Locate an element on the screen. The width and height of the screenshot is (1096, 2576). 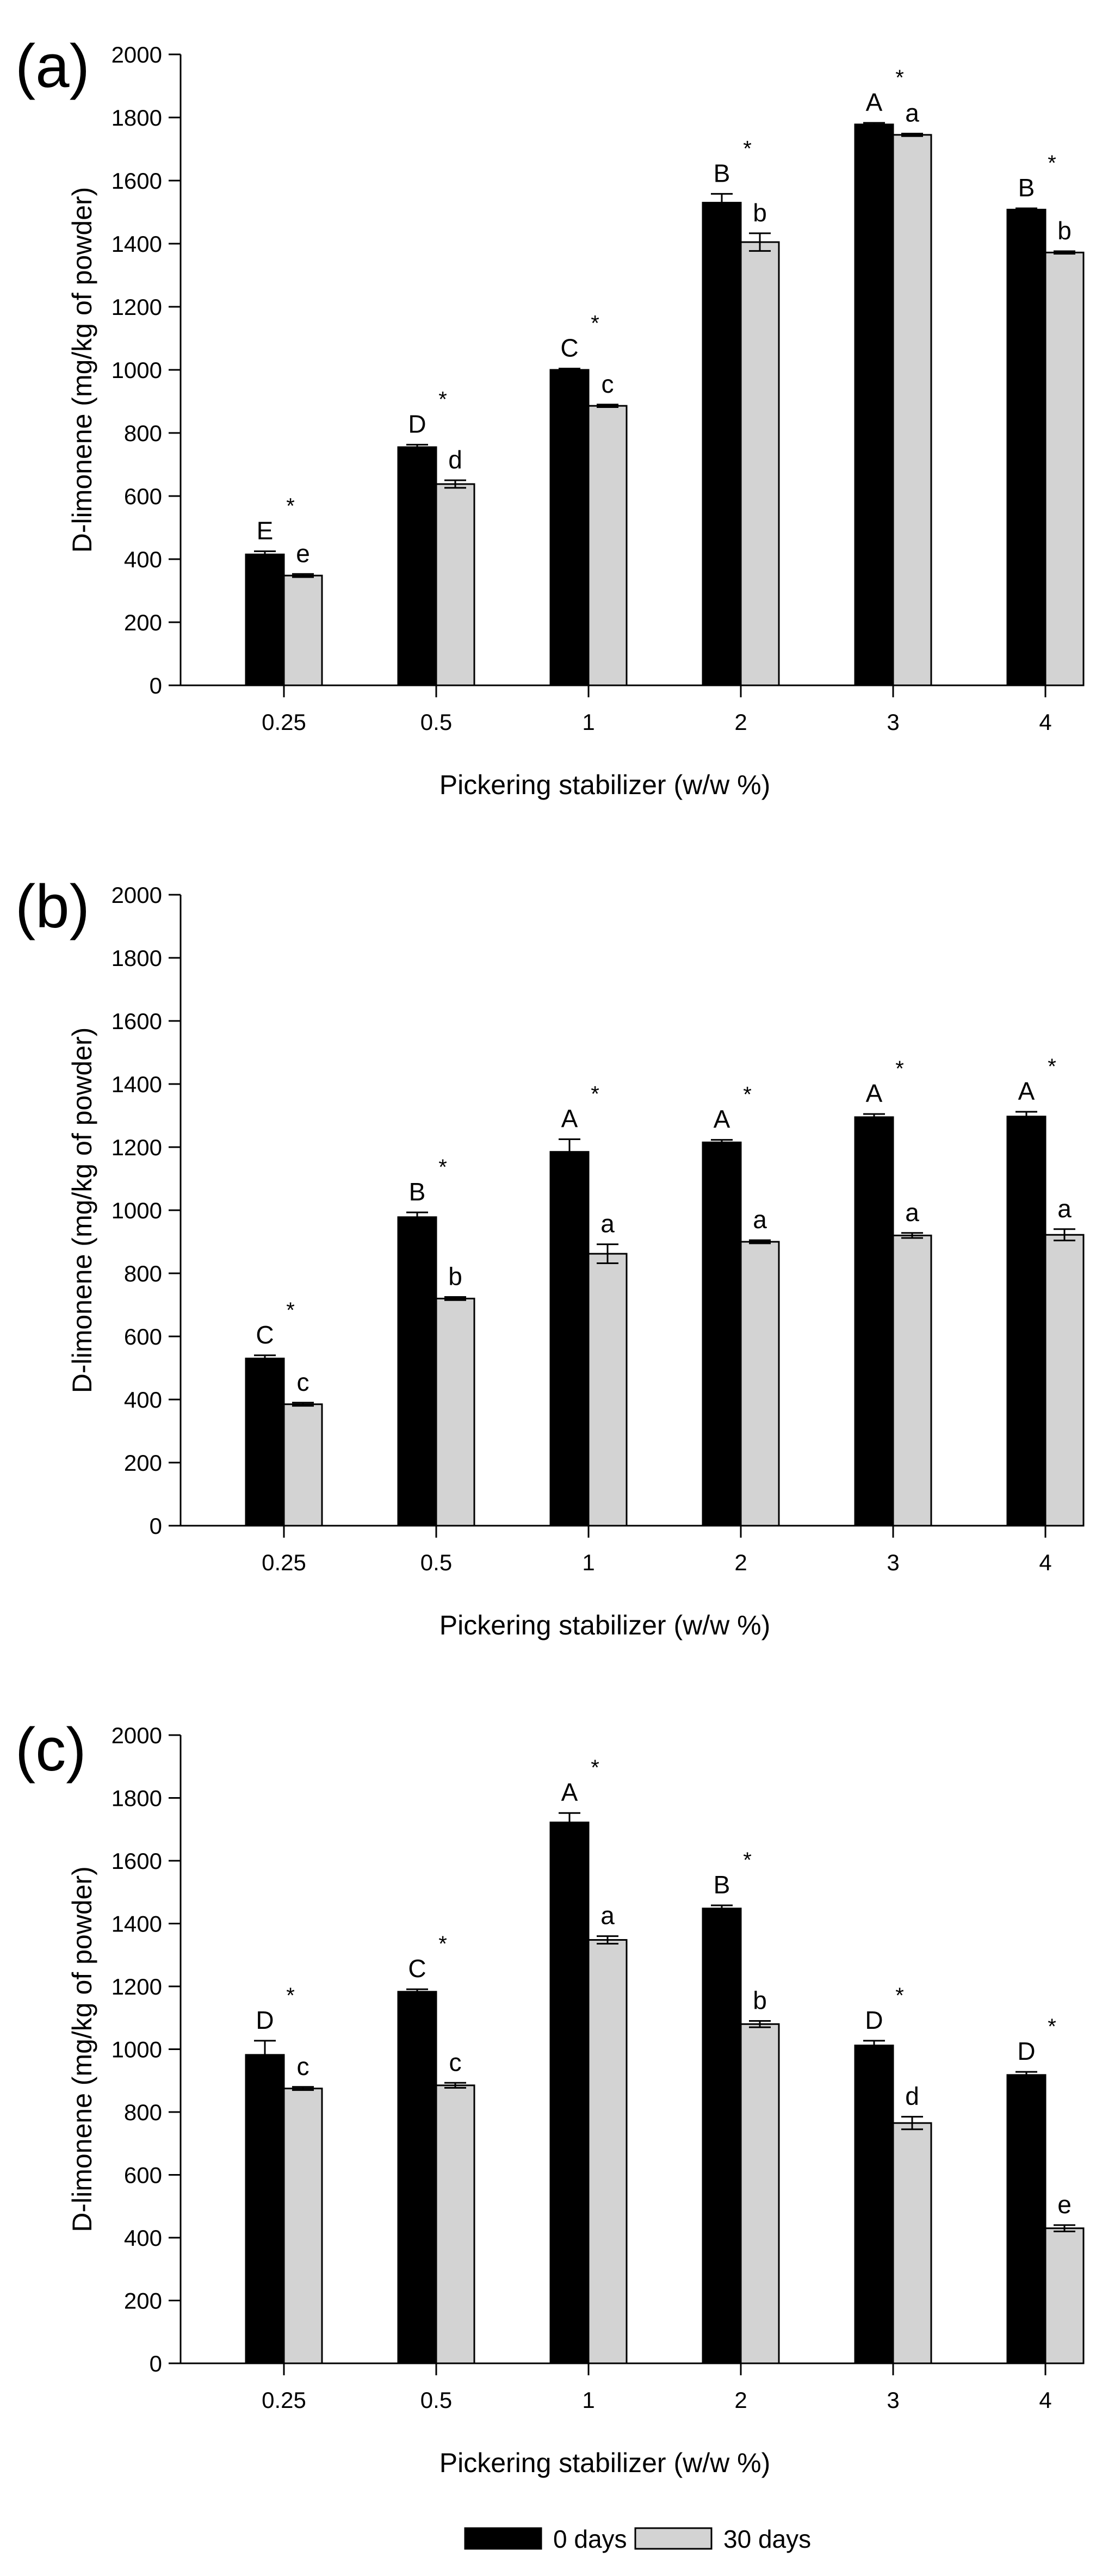
panel-label: (b) is located at coordinates (52, 906).